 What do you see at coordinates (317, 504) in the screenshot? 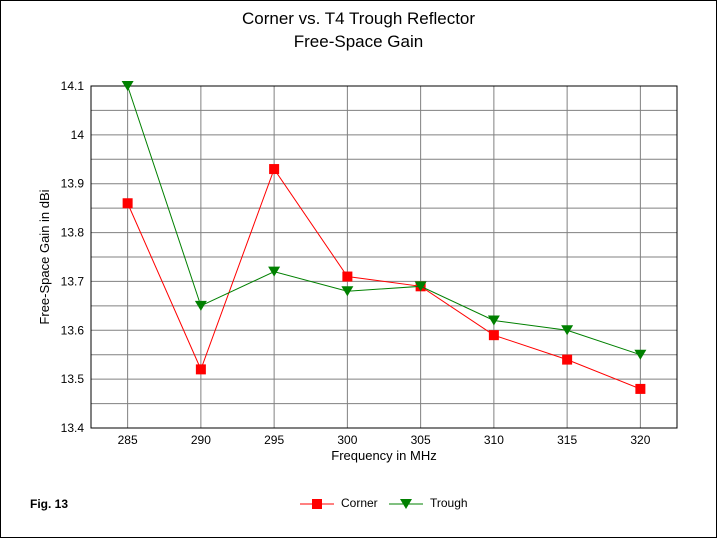
I see `legend-marker-corner` at bounding box center [317, 504].